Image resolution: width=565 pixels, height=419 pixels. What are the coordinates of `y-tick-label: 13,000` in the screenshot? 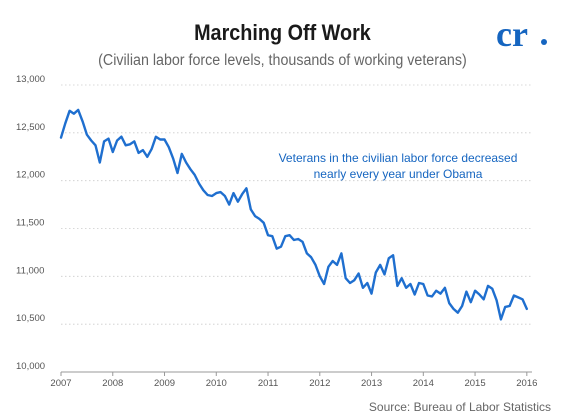 It's located at (30, 79).